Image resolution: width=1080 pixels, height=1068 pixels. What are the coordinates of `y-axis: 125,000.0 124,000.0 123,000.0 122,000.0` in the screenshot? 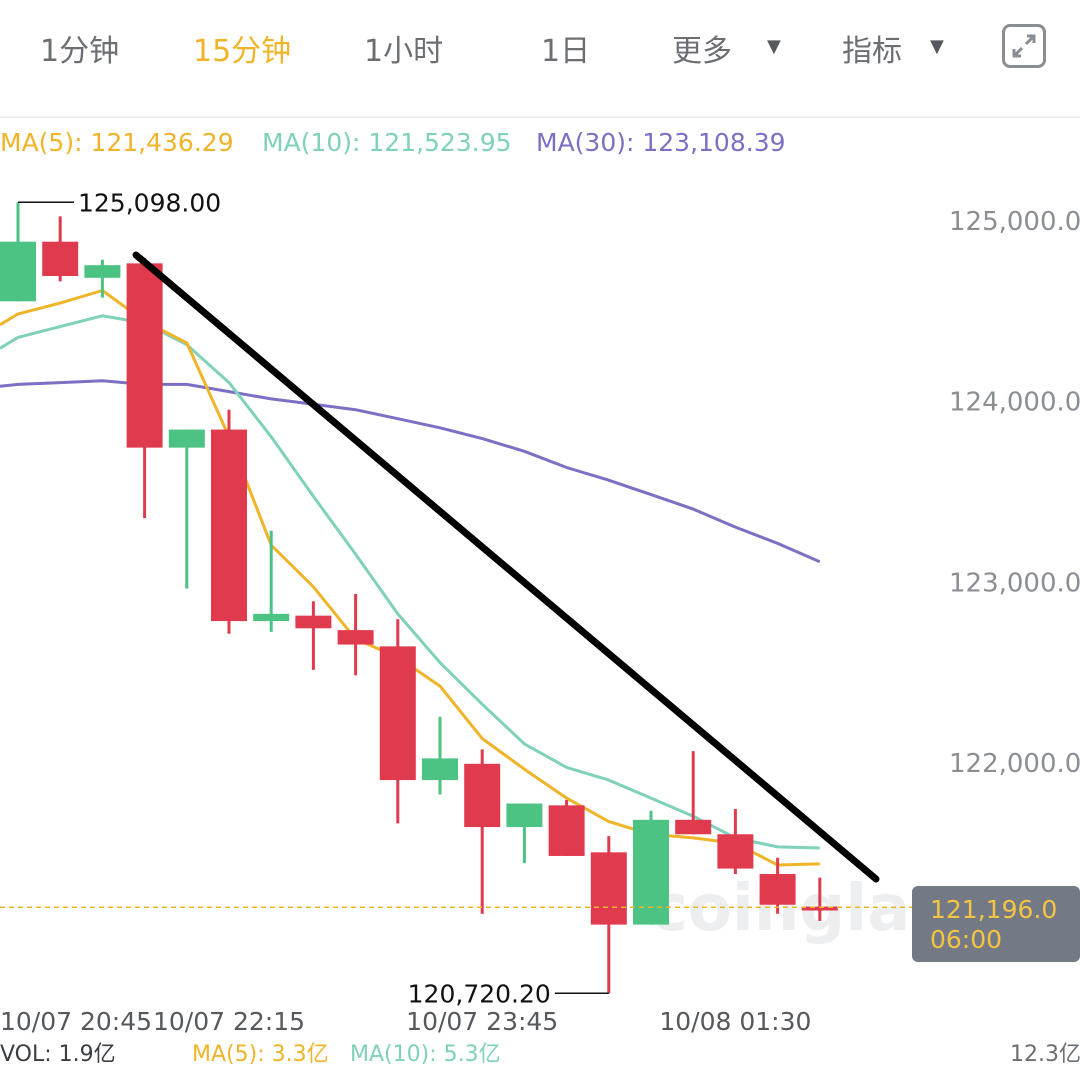 It's located at (1014, 493).